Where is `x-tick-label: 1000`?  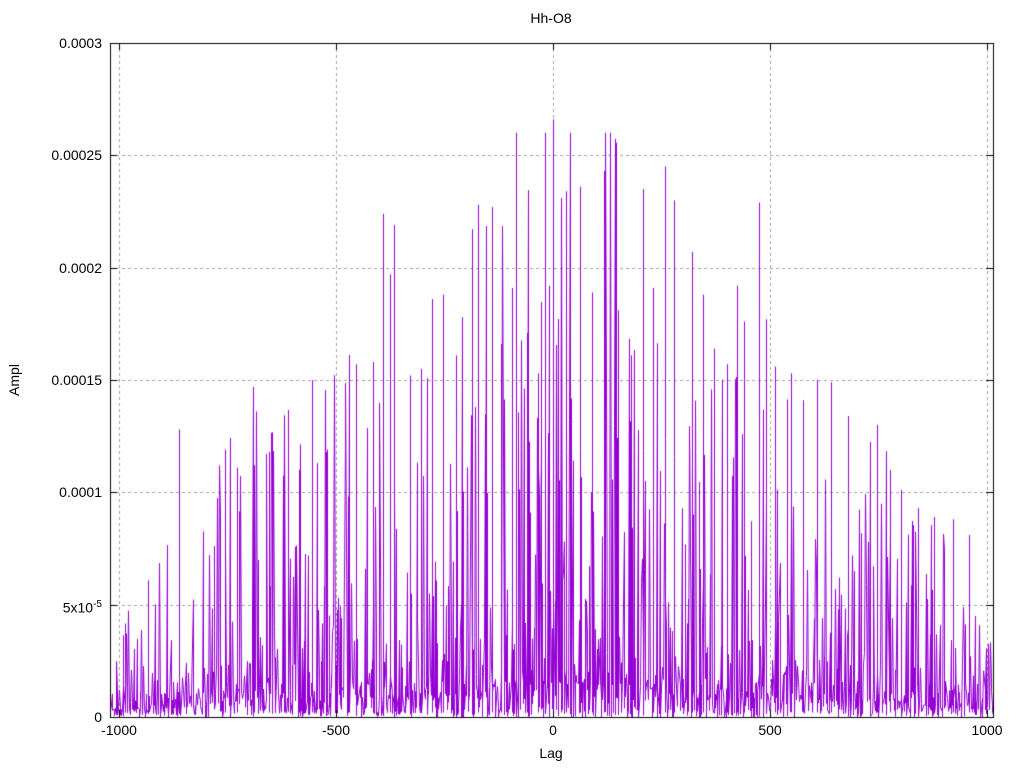
x-tick-label: 1000 is located at coordinates (987, 730).